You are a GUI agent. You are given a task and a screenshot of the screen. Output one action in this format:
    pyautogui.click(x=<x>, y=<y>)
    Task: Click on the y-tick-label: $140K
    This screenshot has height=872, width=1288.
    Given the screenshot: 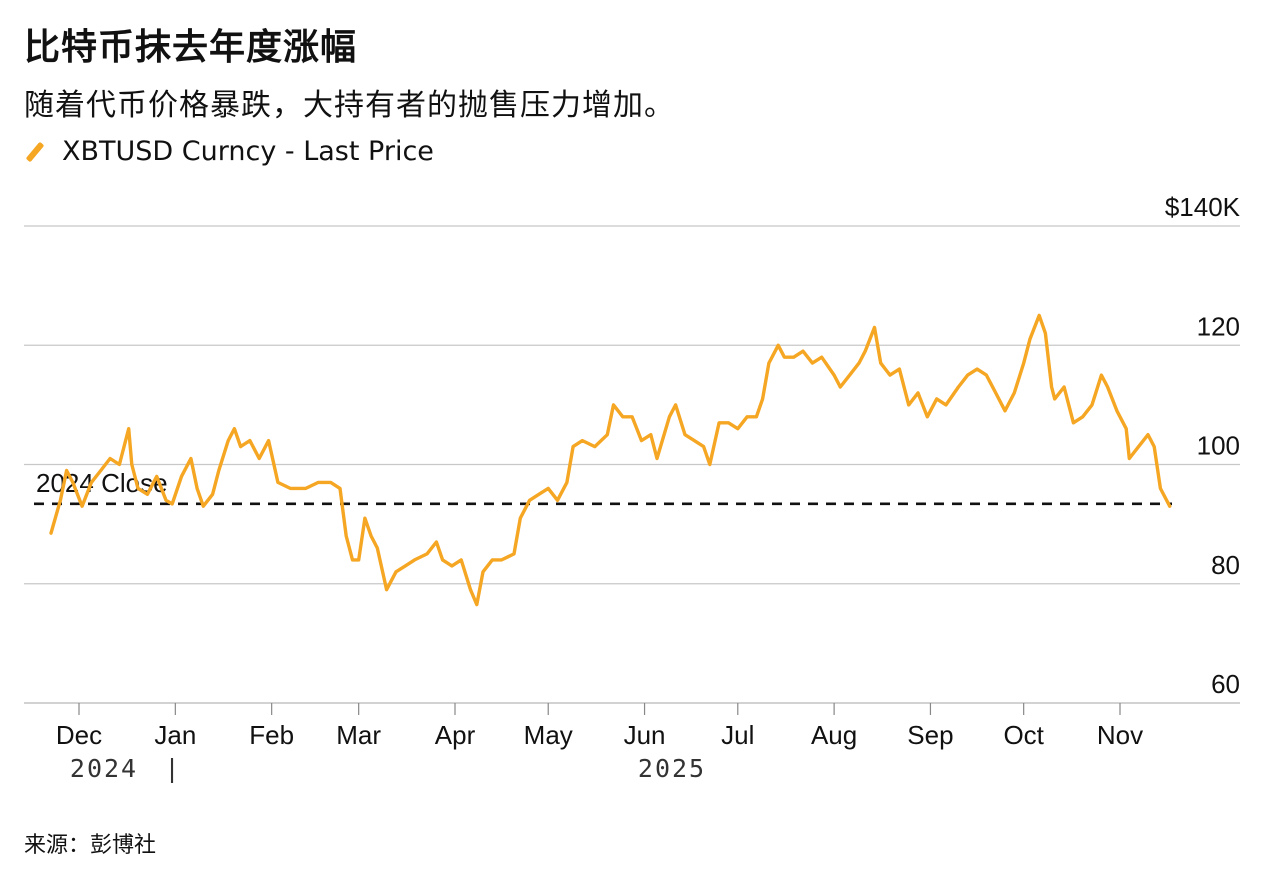 What is the action you would take?
    pyautogui.click(x=1203, y=207)
    